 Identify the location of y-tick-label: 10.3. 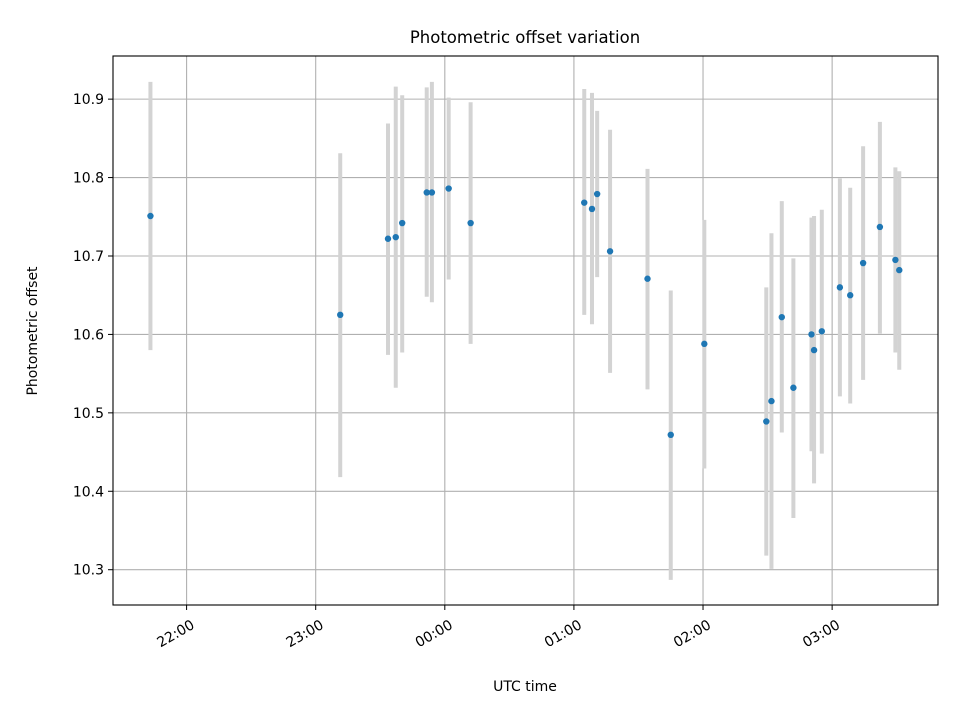
(88, 571).